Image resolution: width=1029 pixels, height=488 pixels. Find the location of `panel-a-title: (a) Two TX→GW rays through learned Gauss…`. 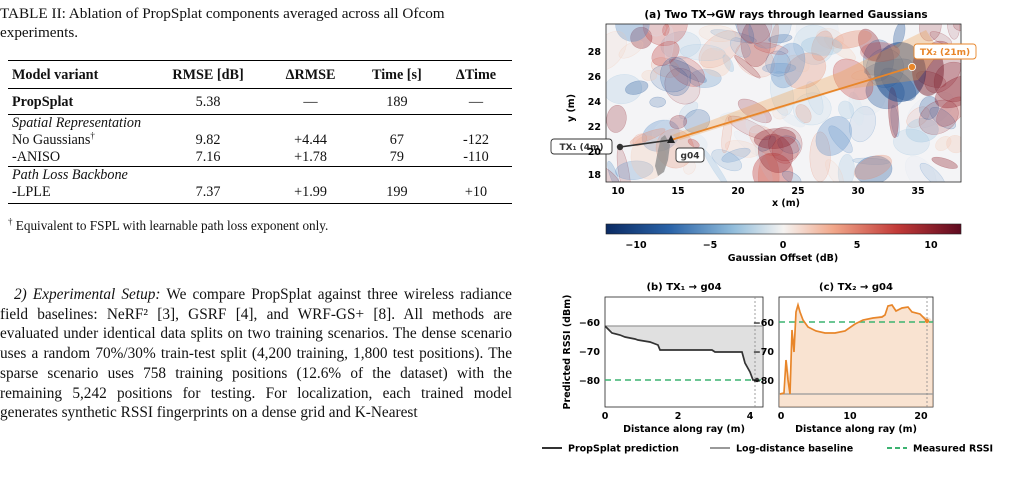

panel-a-title: (a) Two TX→GW rays through learned Gauss… is located at coordinates (785, 15).